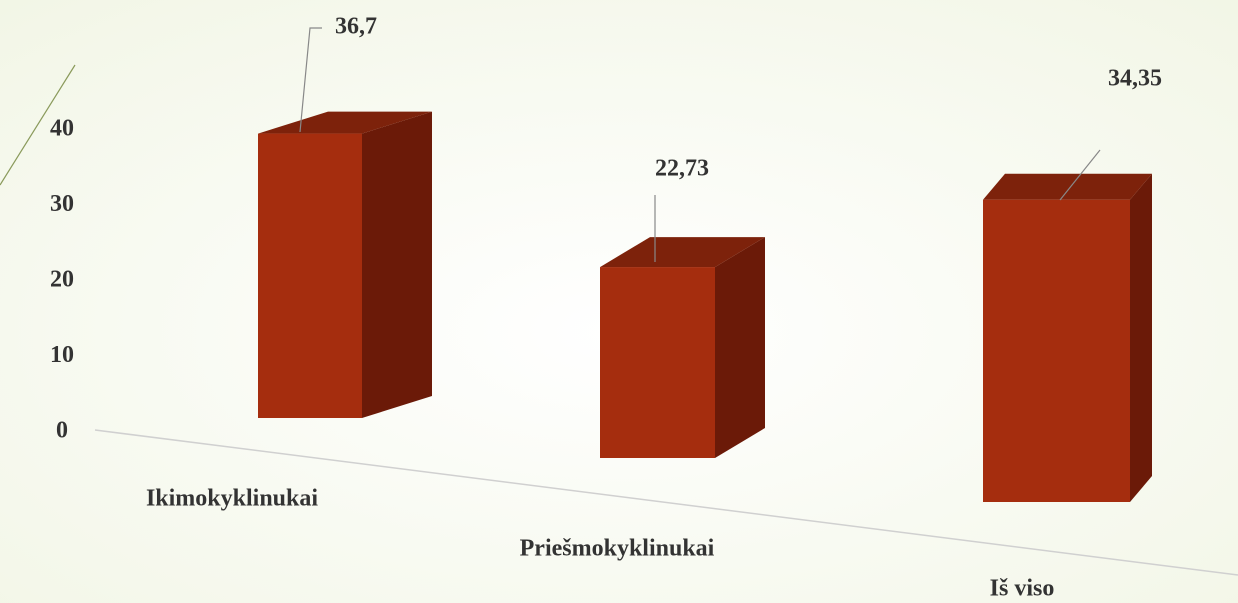 The height and width of the screenshot is (603, 1238). What do you see at coordinates (1022, 589) in the screenshot?
I see `x-tick-label: Iš viso` at bounding box center [1022, 589].